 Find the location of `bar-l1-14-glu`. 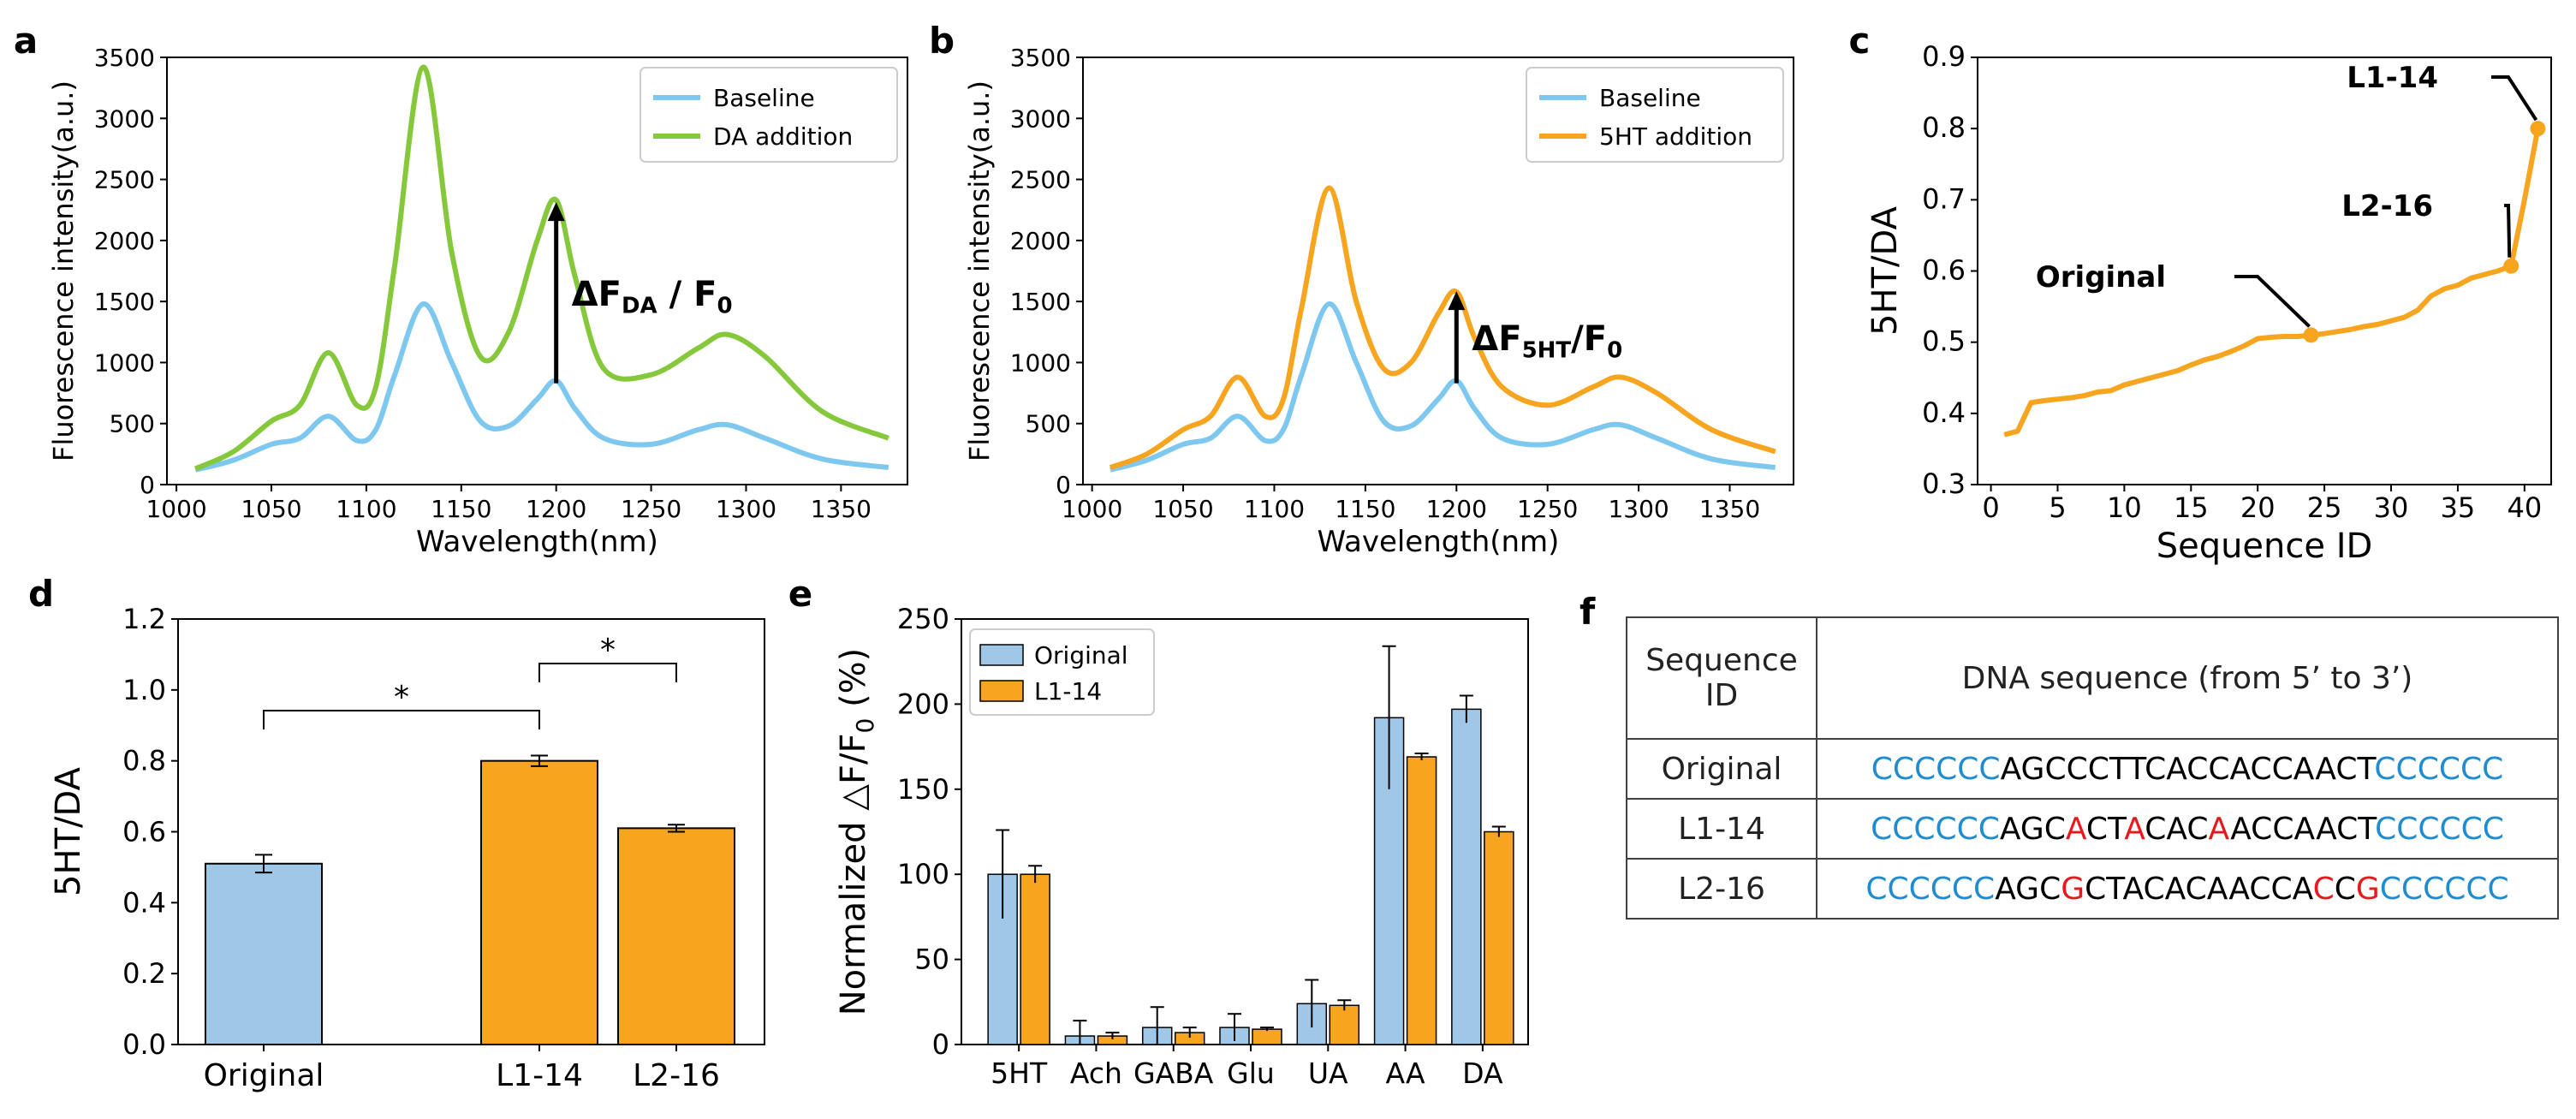

bar-l1-14-glu is located at coordinates (1267, 1037).